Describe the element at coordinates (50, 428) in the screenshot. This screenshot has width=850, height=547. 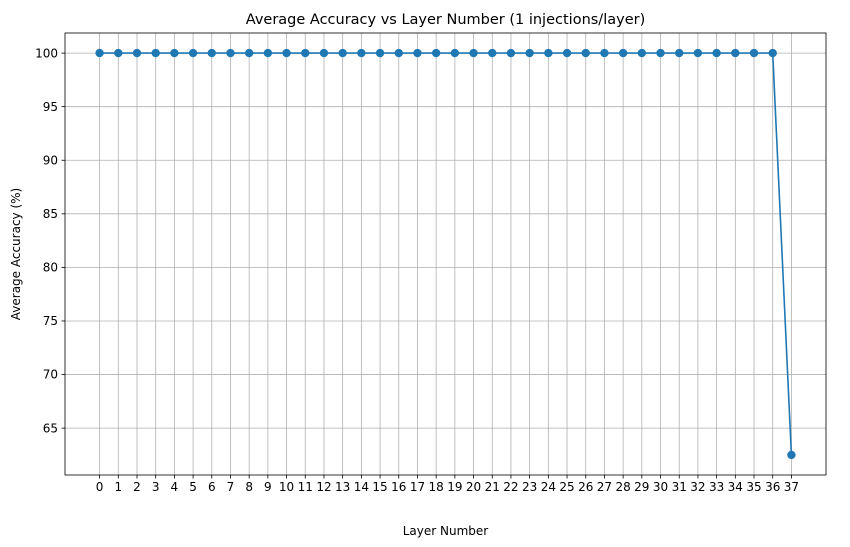
I see `y-tick-label: 65` at that location.